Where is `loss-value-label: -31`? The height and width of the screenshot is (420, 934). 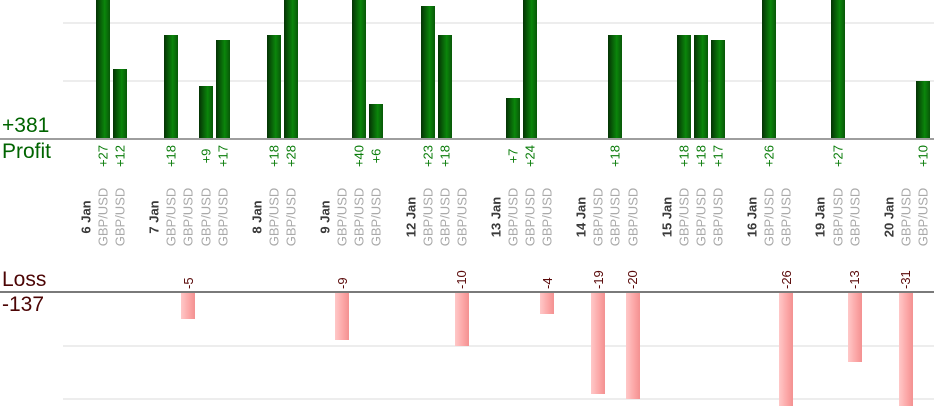 loss-value-label: -31 is located at coordinates (906, 279).